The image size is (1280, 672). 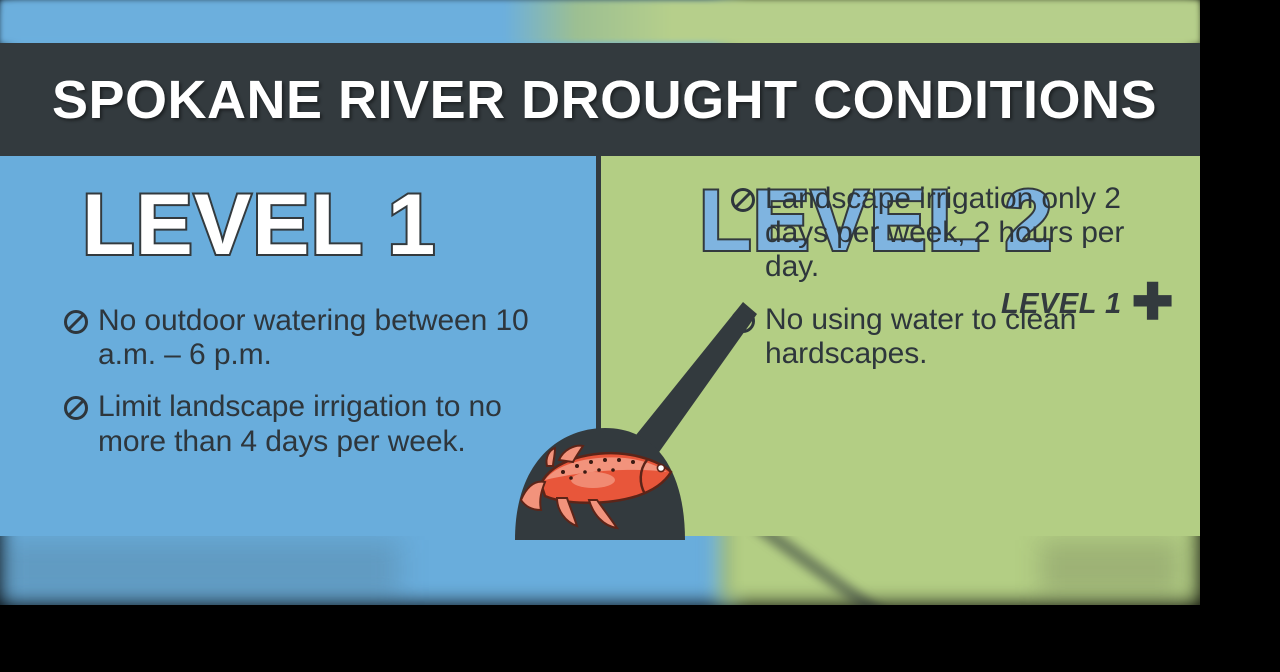 I want to click on background-blur-blob, so click(x=1110, y=567).